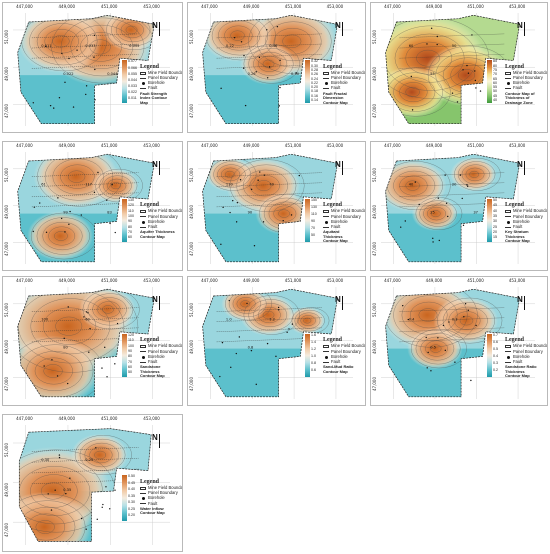  What do you see at coordinates (495, 215) in the screenshot?
I see `color-scale-tick: 35` at bounding box center [495, 215].